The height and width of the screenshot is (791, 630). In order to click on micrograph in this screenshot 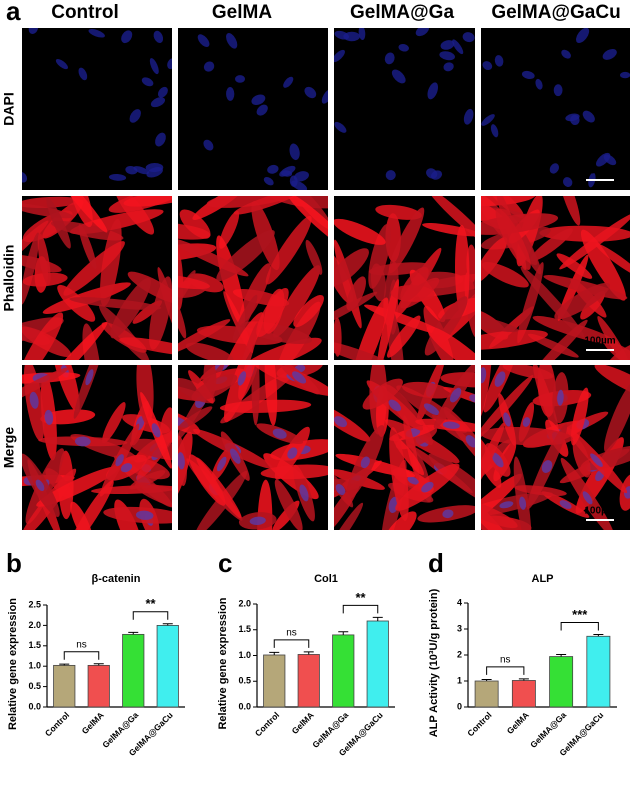, I will do `click(404, 278)`.